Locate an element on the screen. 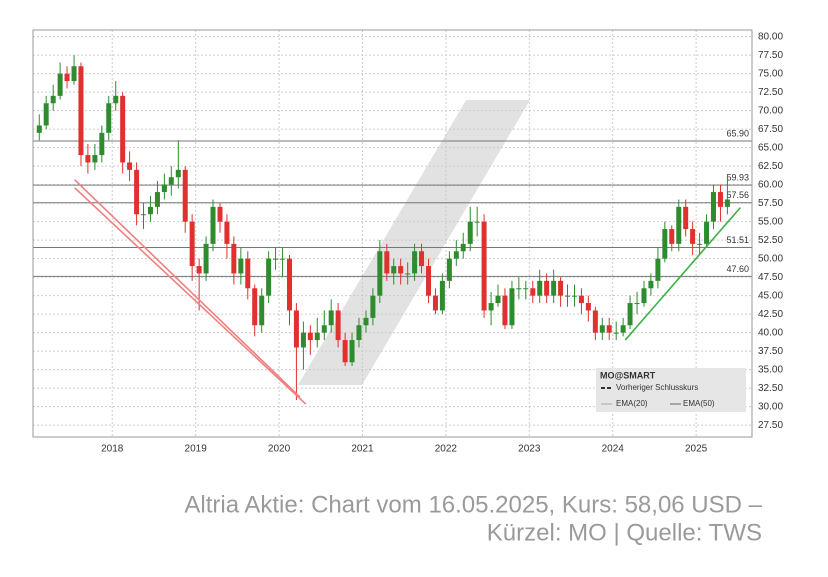 The height and width of the screenshot is (577, 828). y-tick-label: 47.50 is located at coordinates (770, 277).